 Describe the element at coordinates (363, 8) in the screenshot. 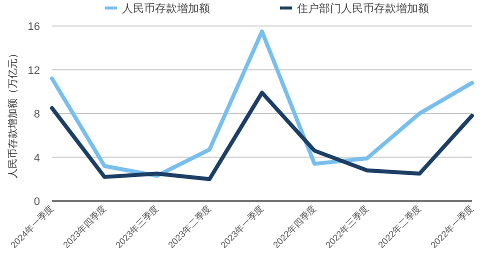

I see `legend-label: 住户部门人民币存款增加额` at that location.